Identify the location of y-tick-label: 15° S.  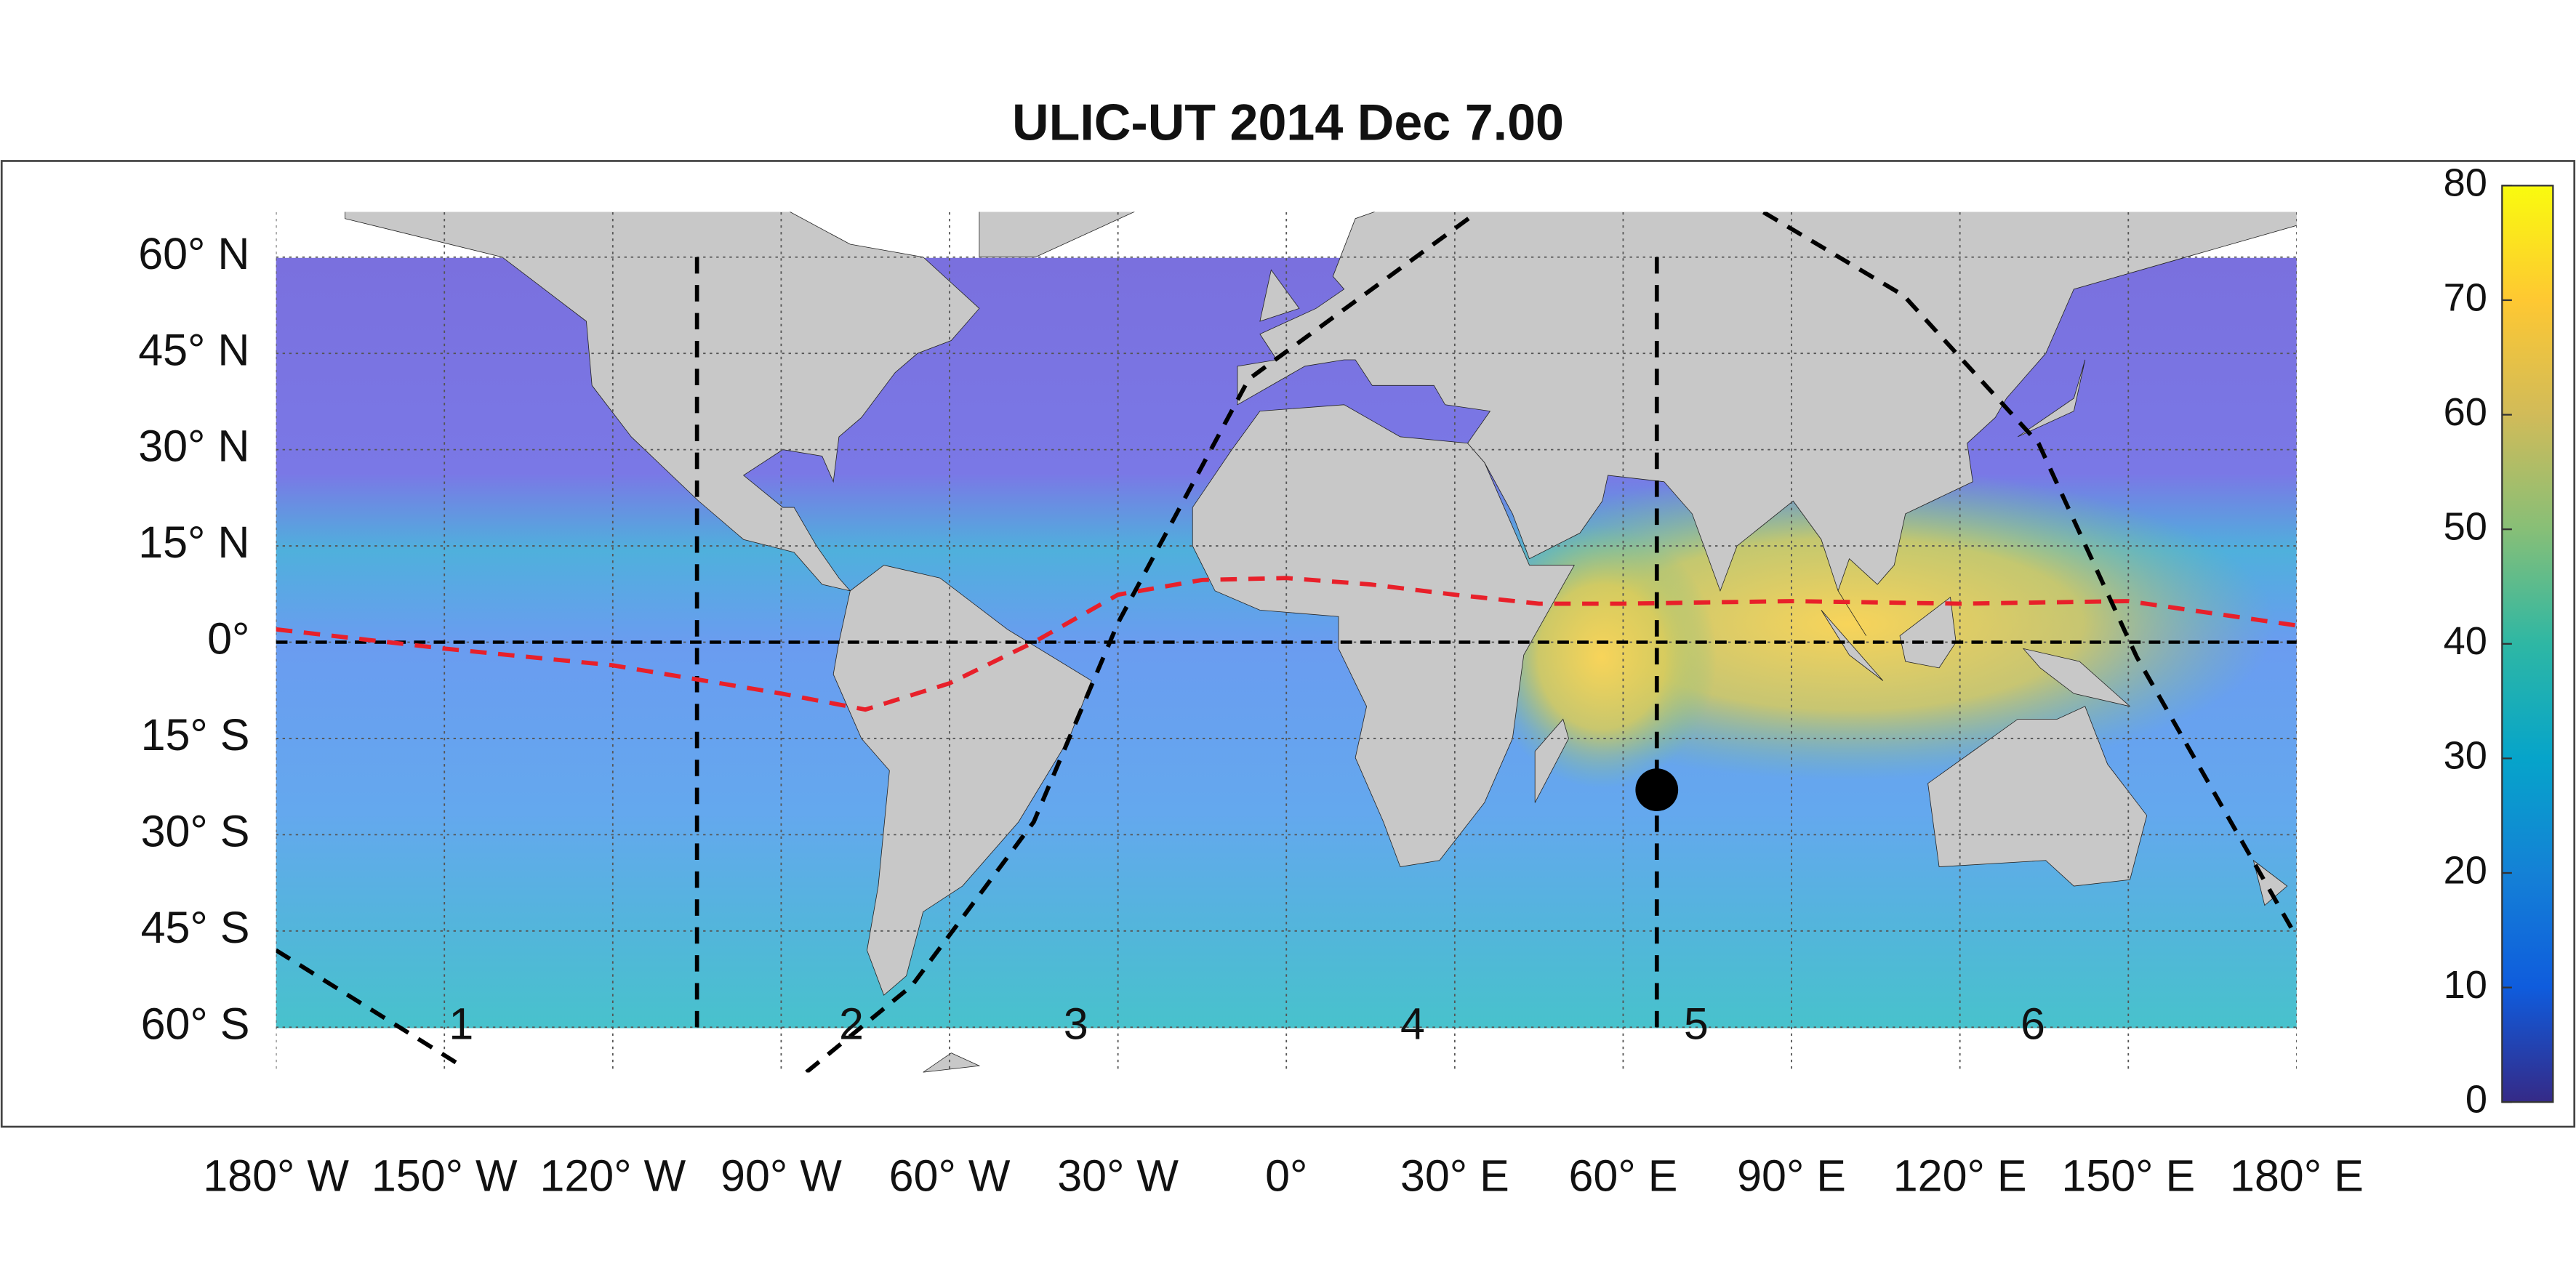
(196, 735).